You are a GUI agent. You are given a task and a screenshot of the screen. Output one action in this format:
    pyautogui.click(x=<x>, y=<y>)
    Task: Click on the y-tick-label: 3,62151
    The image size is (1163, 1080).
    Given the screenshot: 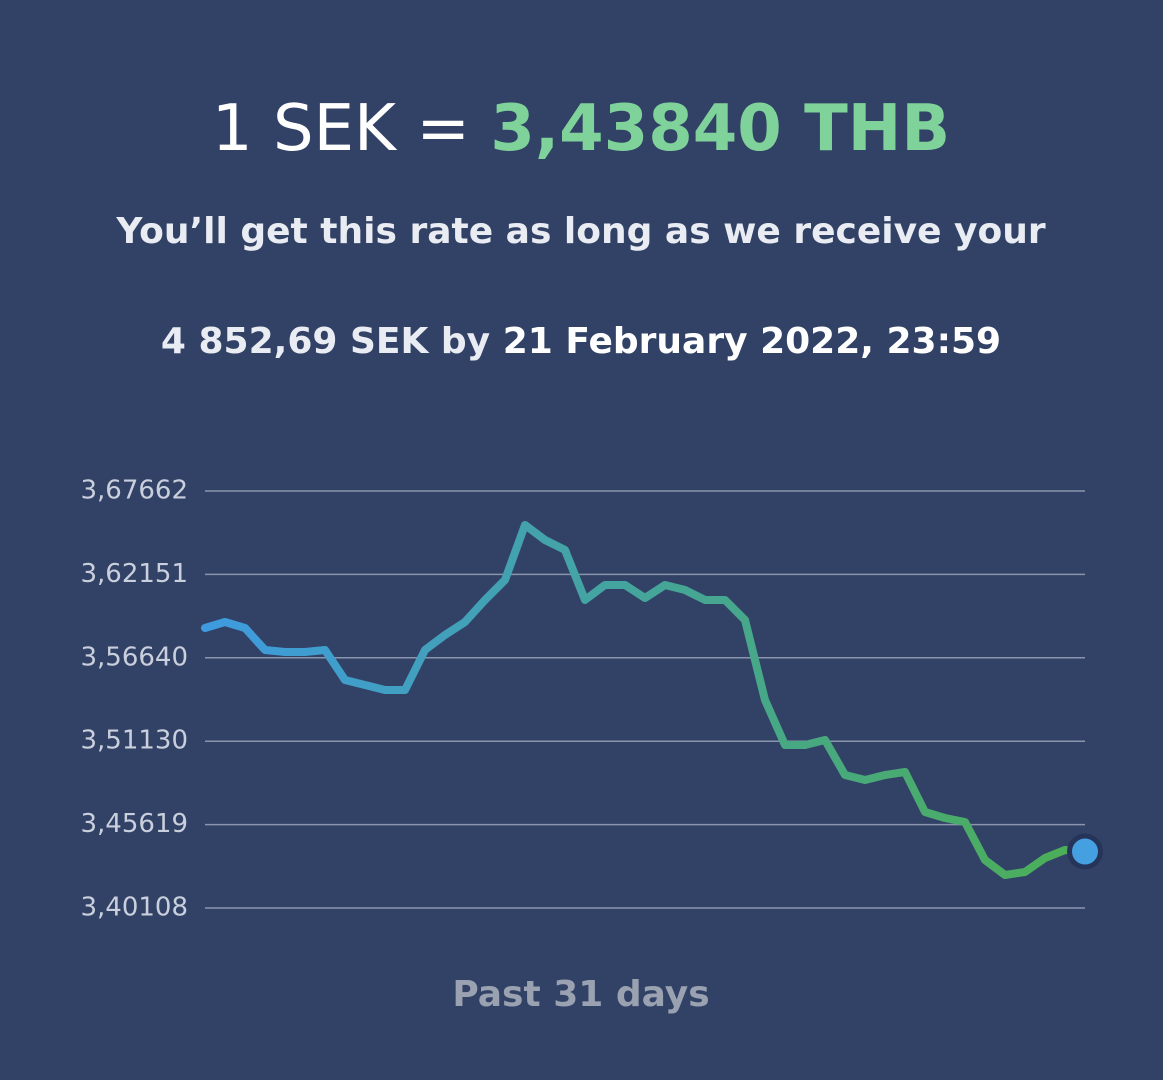 What is the action you would take?
    pyautogui.click(x=134, y=574)
    